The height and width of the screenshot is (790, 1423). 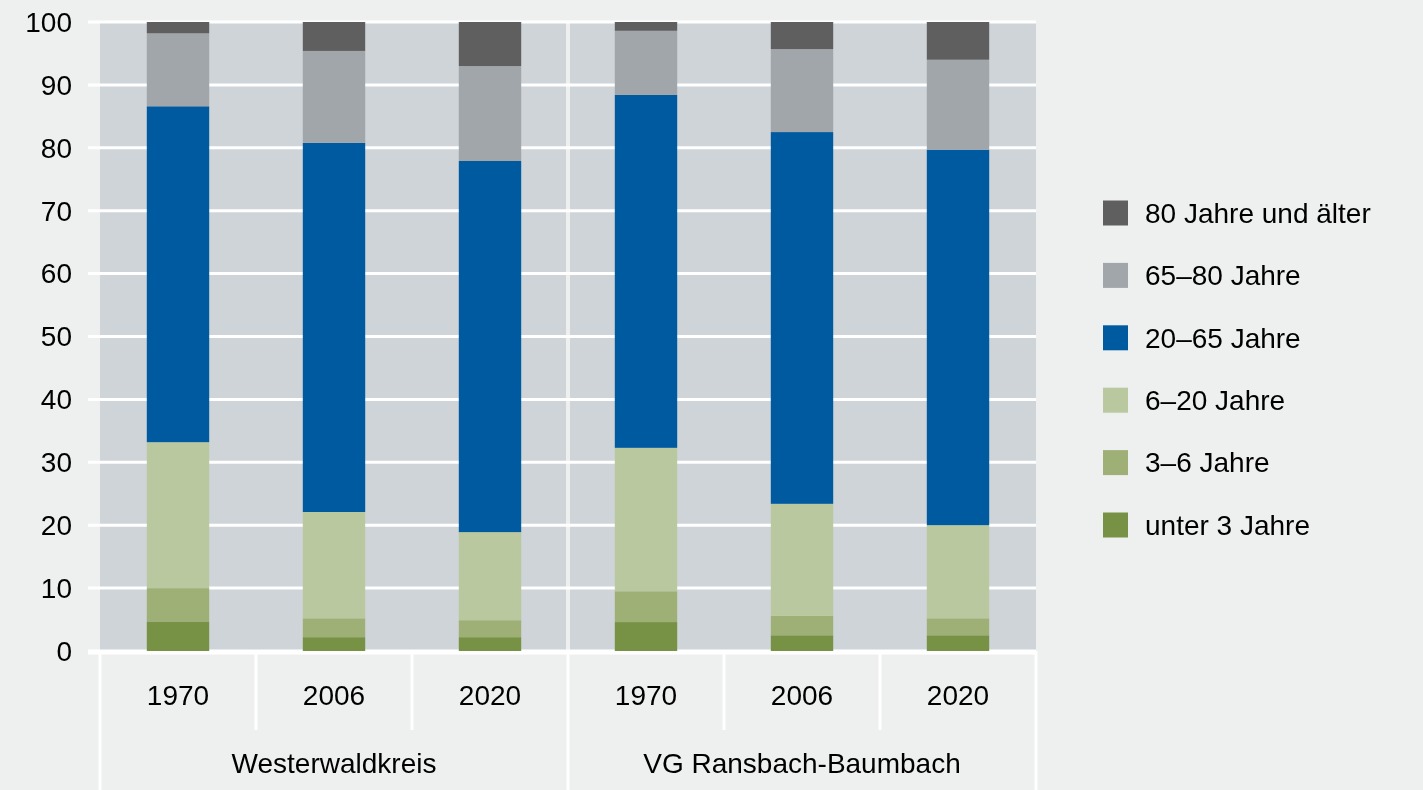 I want to click on legend-label: 80 Jahre und älter, so click(x=1258, y=213).